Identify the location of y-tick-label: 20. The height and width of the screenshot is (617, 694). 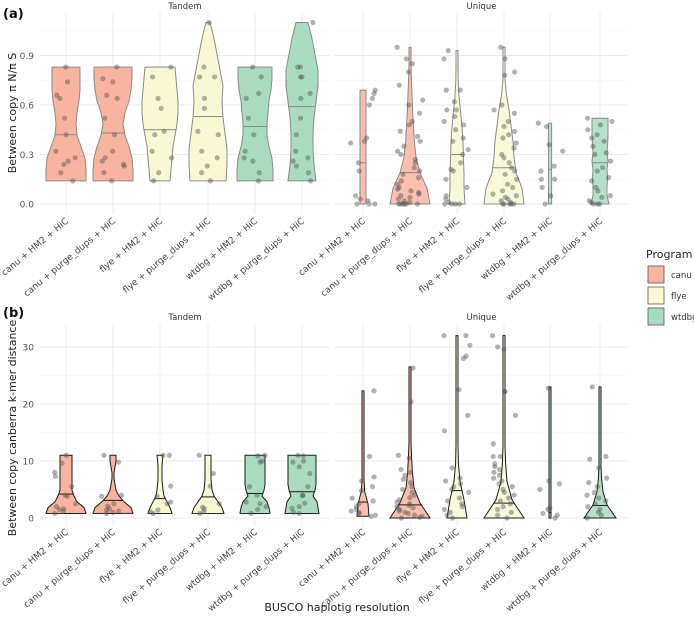
(29, 406).